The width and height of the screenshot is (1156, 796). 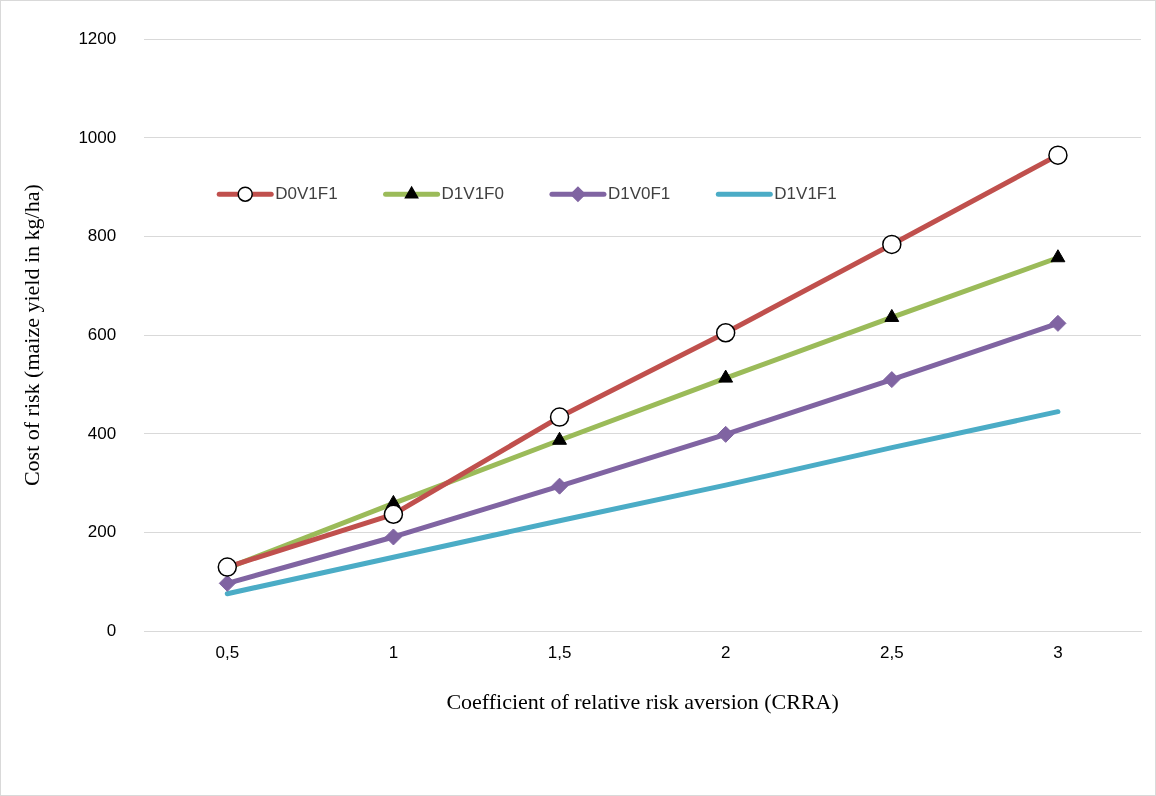 I want to click on x-tick-label: 3, so click(x=1058, y=653).